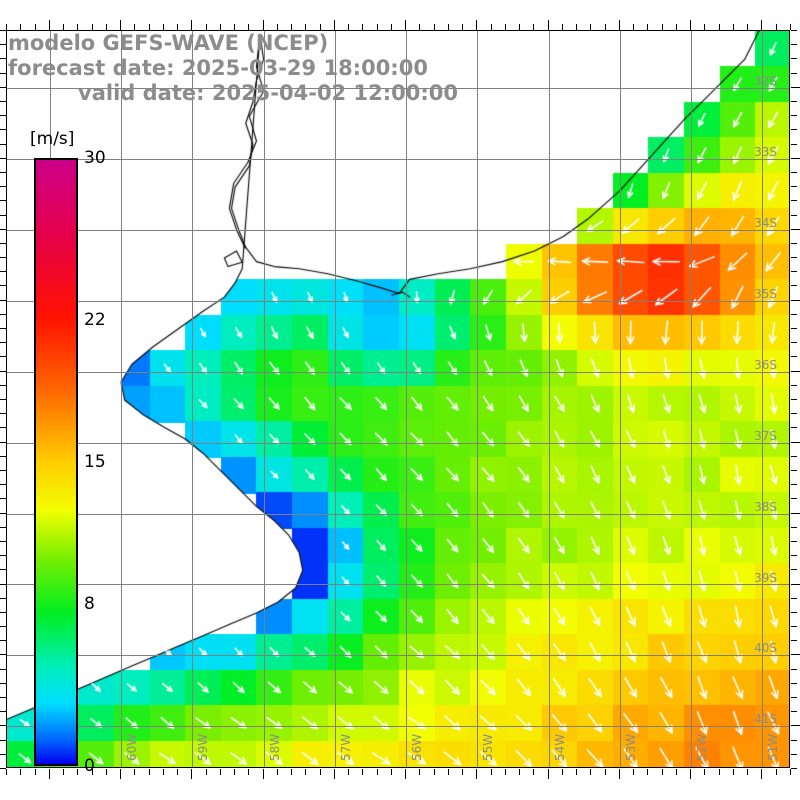 This screenshot has height=800, width=800. What do you see at coordinates (132, 747) in the screenshot?
I see `lon-label-60W: 60W` at bounding box center [132, 747].